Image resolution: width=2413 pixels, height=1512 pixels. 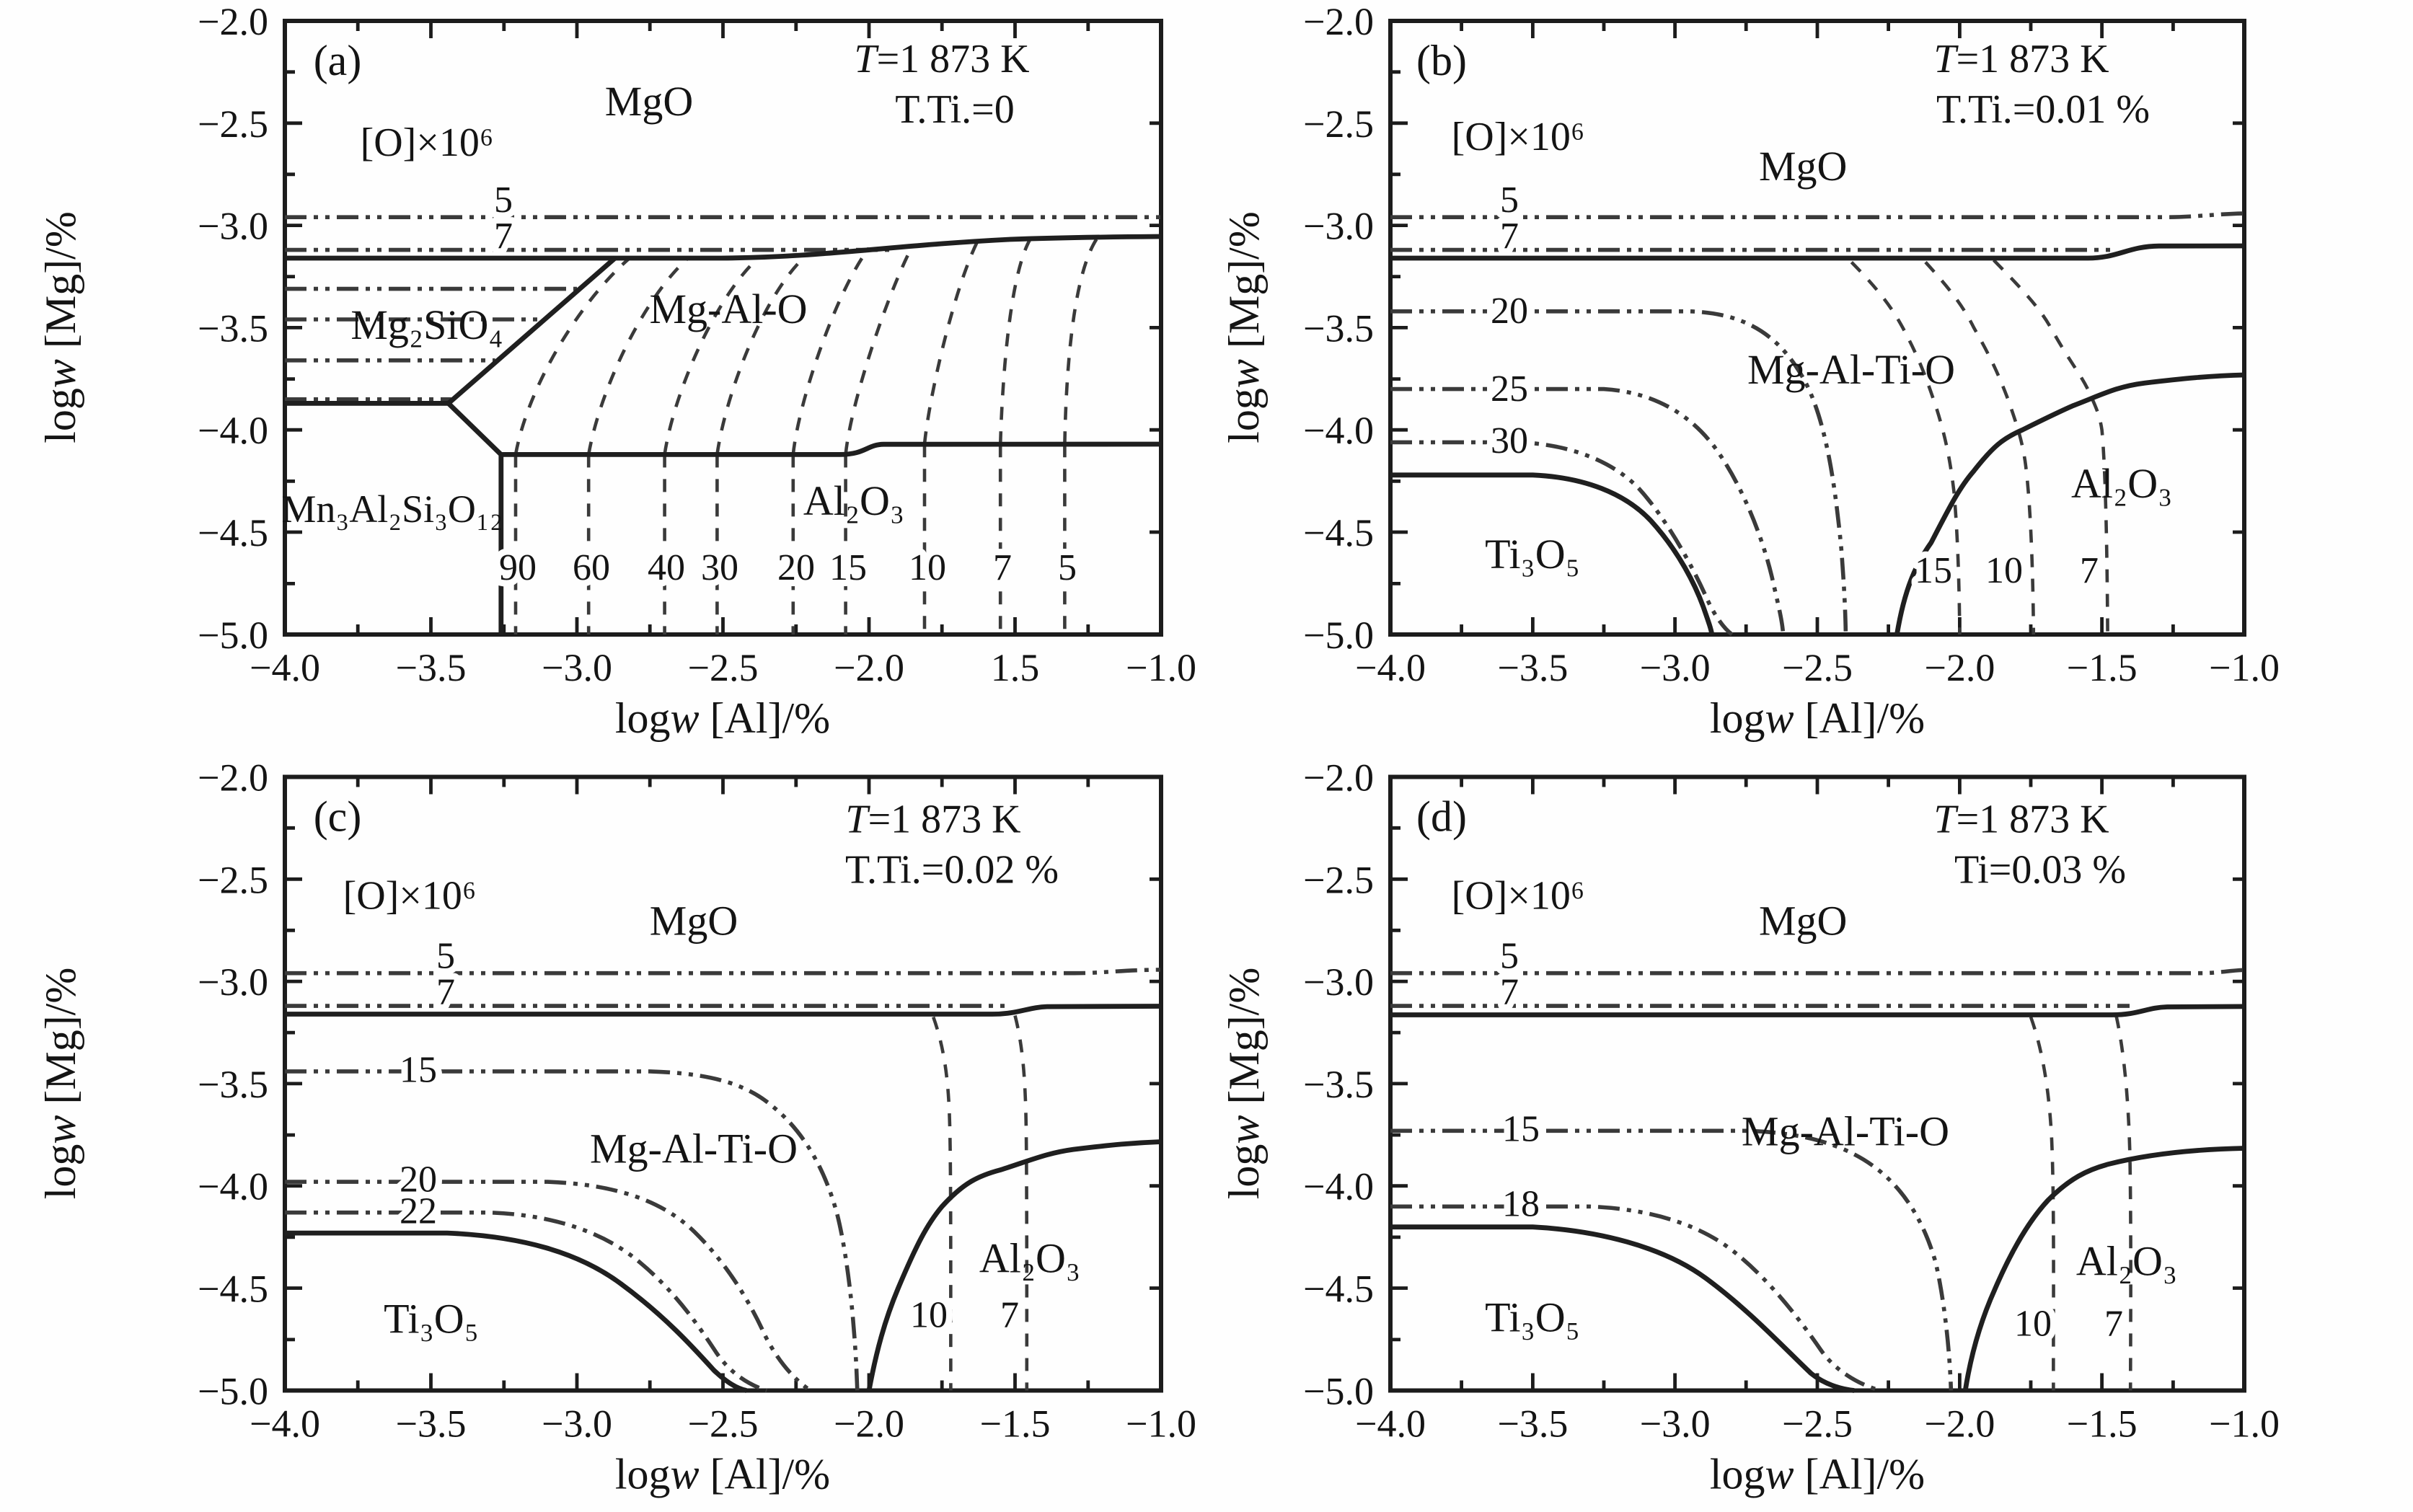 I want to click on contour-90-curve, so click(x=572, y=356).